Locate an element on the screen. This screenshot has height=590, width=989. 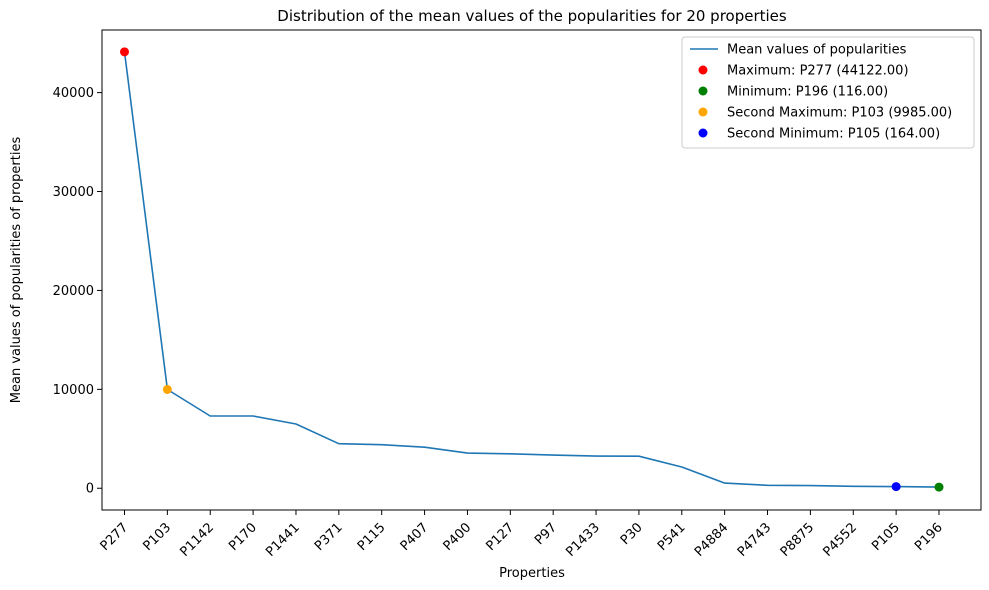
legend-label: Mean values of popularities is located at coordinates (817, 50).